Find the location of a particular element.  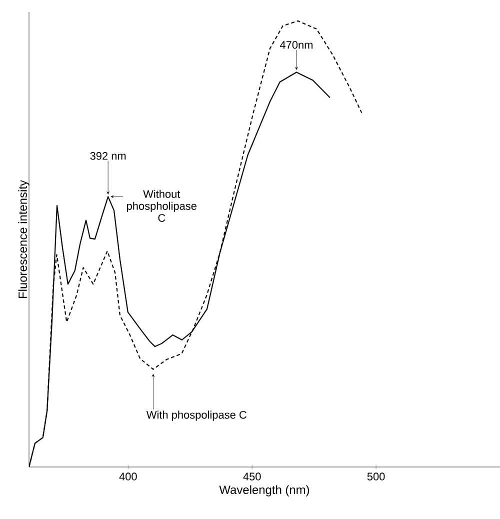

annotation: Without phospholipase C is located at coordinates (161, 206).